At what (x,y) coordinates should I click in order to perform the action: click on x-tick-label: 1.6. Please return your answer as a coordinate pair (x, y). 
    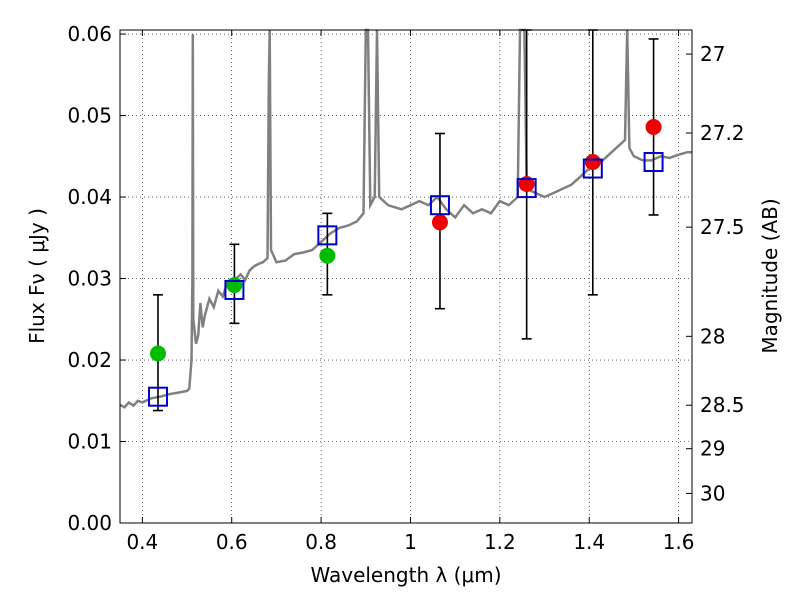
    Looking at the image, I should click on (679, 542).